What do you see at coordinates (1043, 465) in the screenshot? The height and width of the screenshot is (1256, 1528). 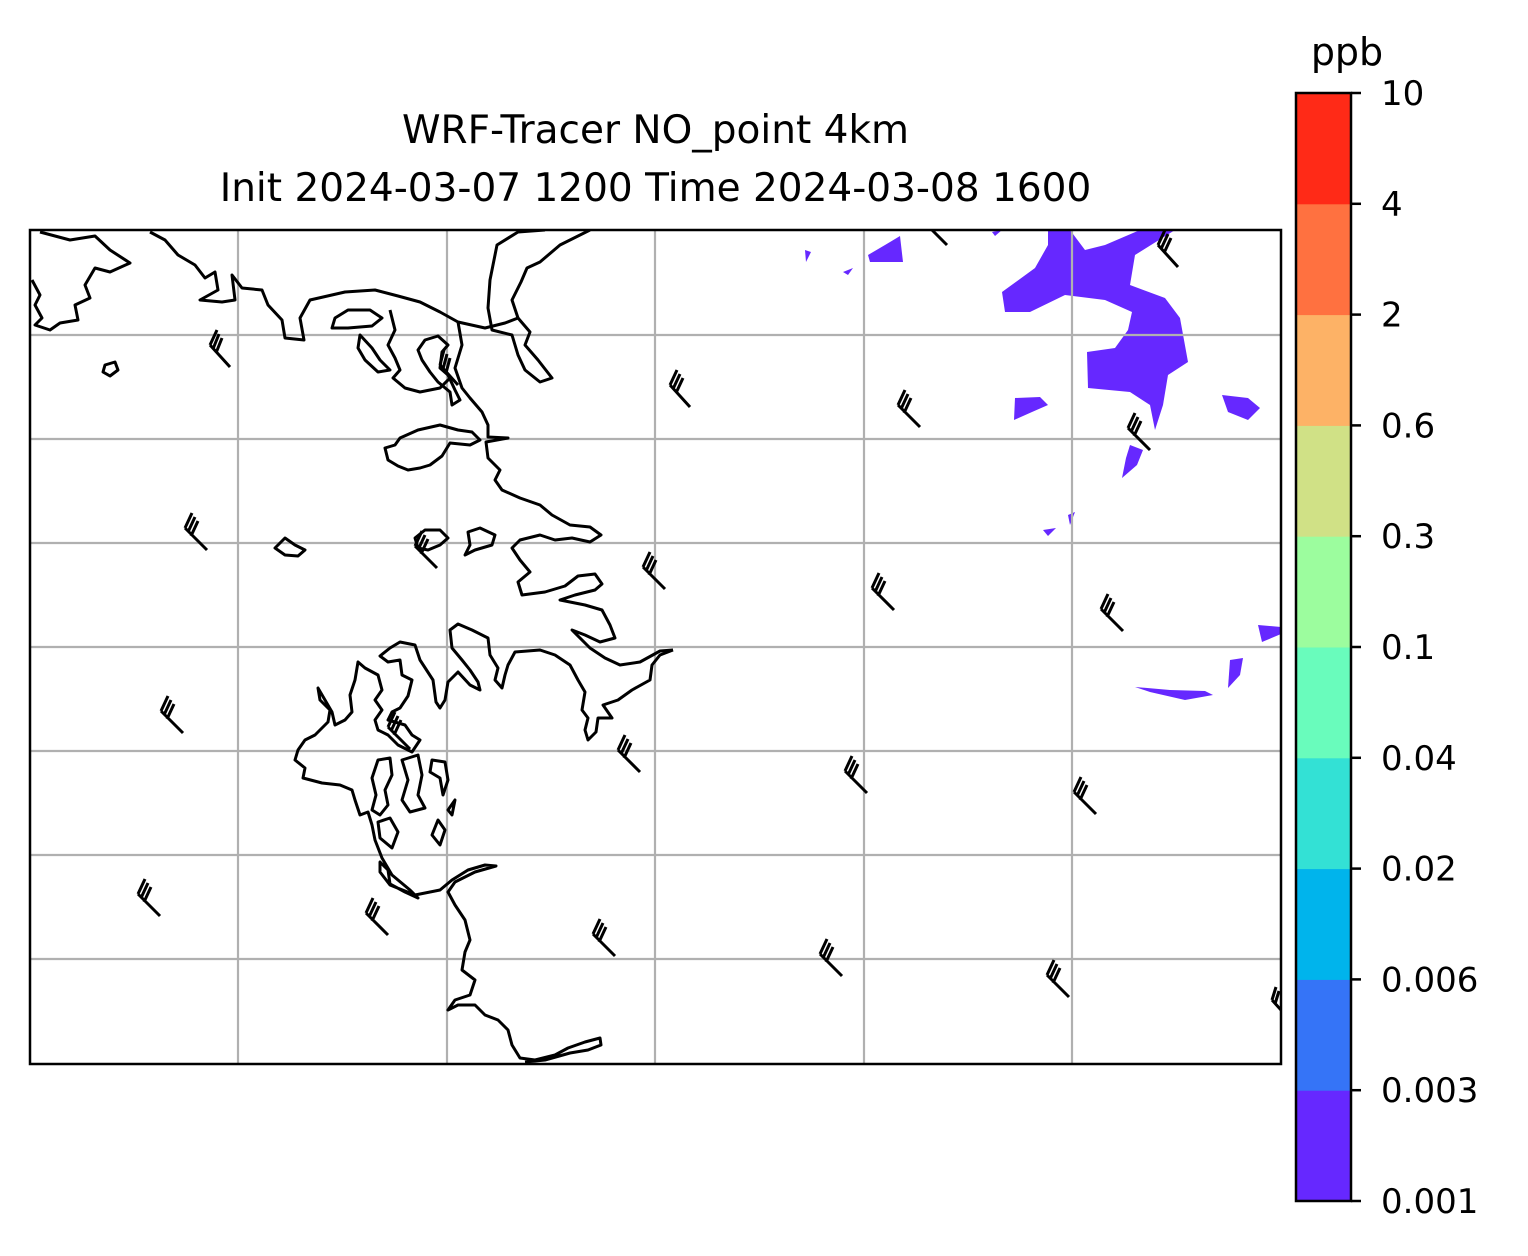 I see `tracer-fill-layer` at bounding box center [1043, 465].